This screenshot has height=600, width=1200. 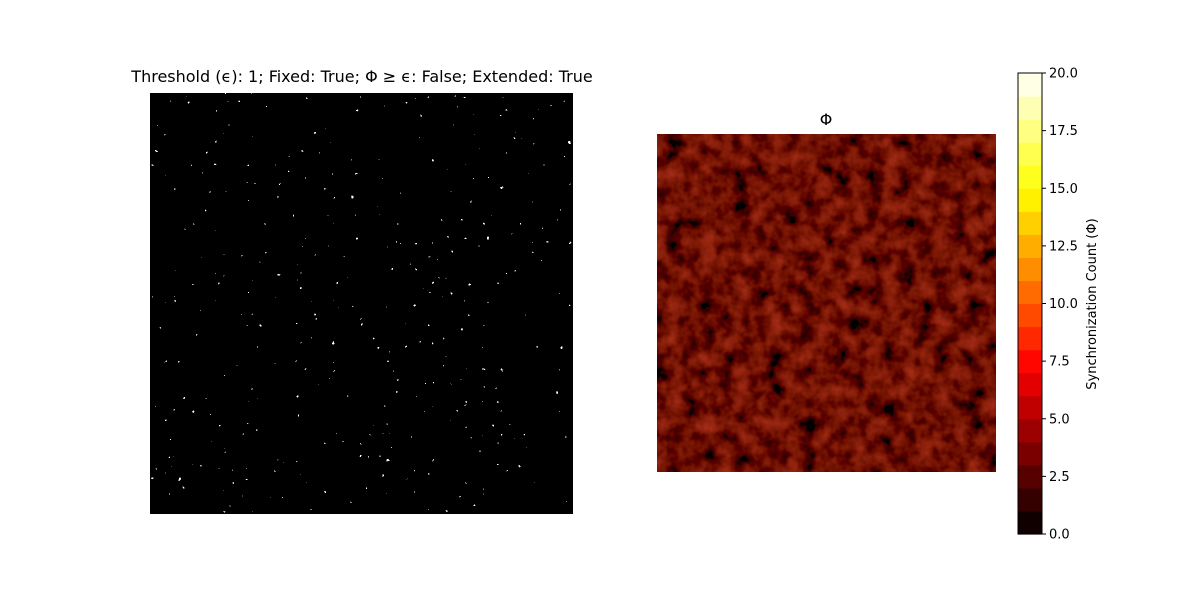 I want to click on colorbar-label: Synchronization Count (Φ), so click(x=1092, y=303).